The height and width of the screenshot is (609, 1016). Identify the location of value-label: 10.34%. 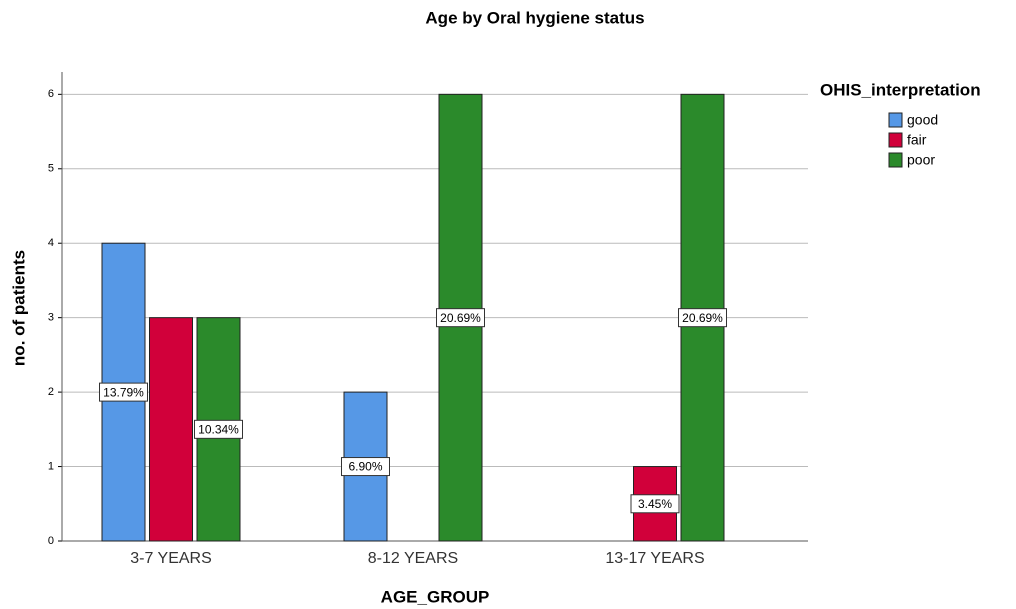
(218, 430).